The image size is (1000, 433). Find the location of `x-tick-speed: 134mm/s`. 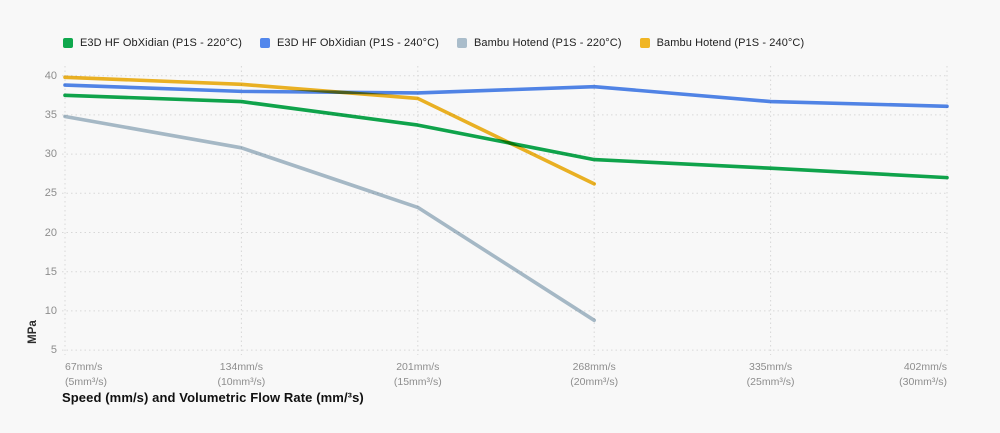

x-tick-speed: 134mm/s is located at coordinates (241, 367).